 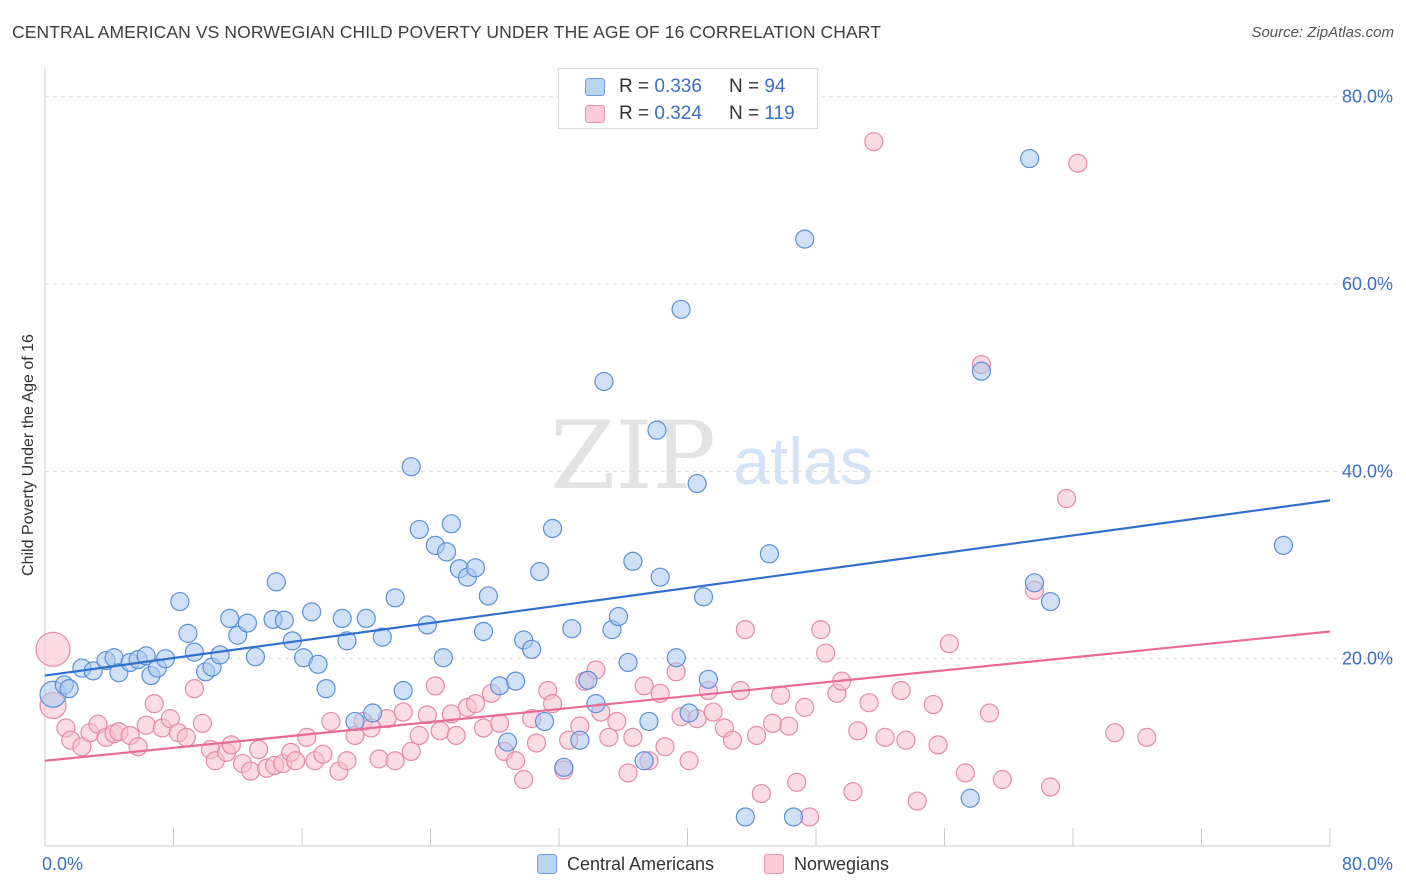 What do you see at coordinates (802, 461) in the screenshot?
I see `watermark-atlas: atlas` at bounding box center [802, 461].